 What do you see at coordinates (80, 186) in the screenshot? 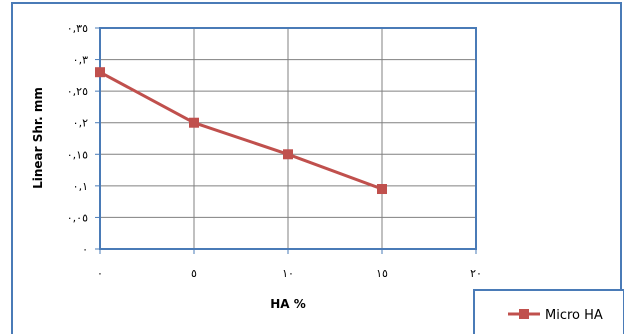
I see `y-tick-label: ٠,١` at bounding box center [80, 186].